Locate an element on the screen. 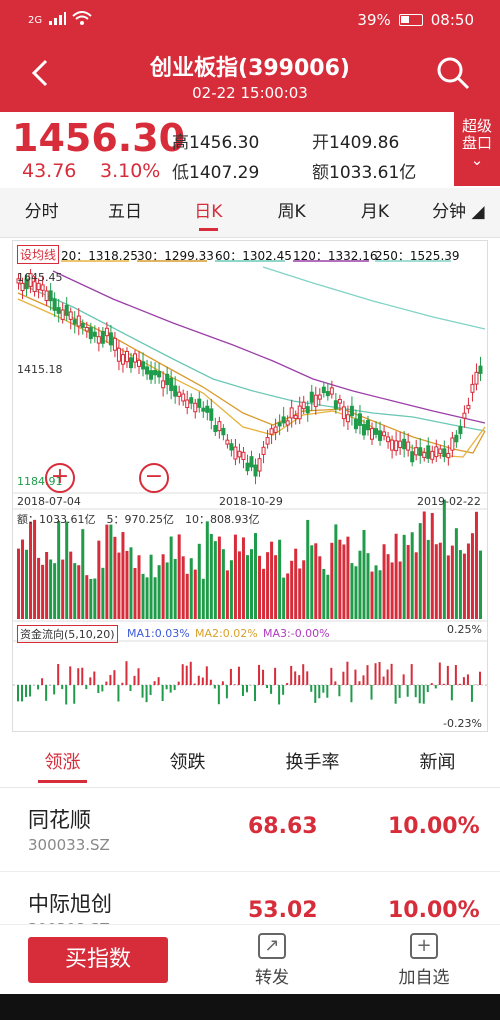  tab-news: 新闻 is located at coordinates (437, 762).